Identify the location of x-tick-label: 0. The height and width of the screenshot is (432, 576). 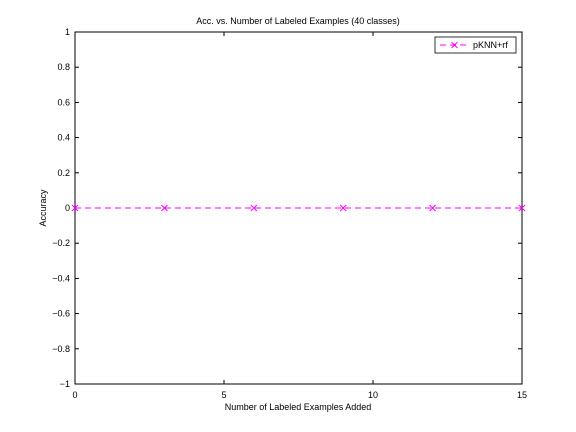
(74, 395).